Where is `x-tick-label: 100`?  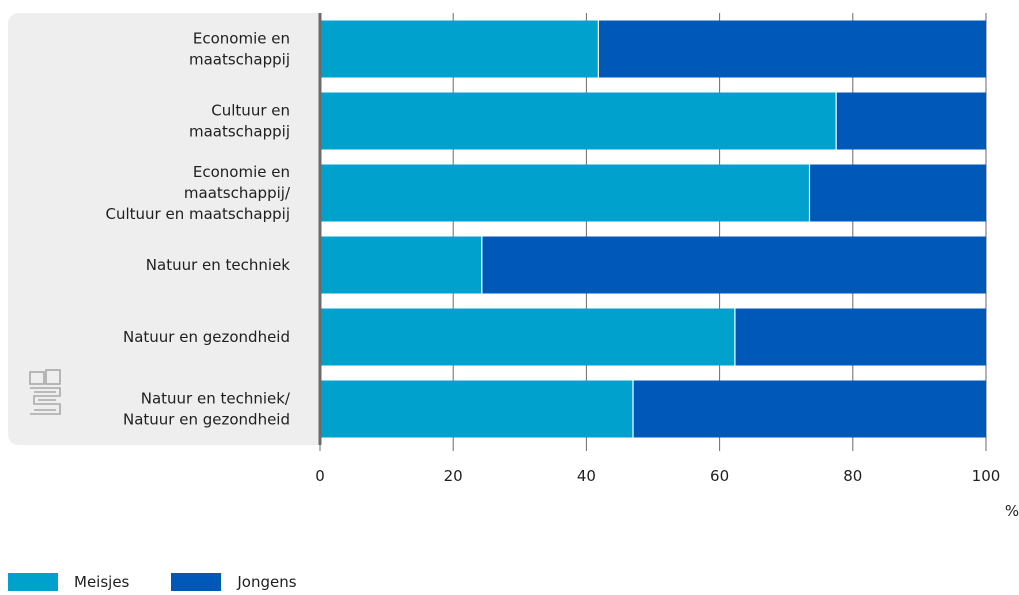 x-tick-label: 100 is located at coordinates (986, 476).